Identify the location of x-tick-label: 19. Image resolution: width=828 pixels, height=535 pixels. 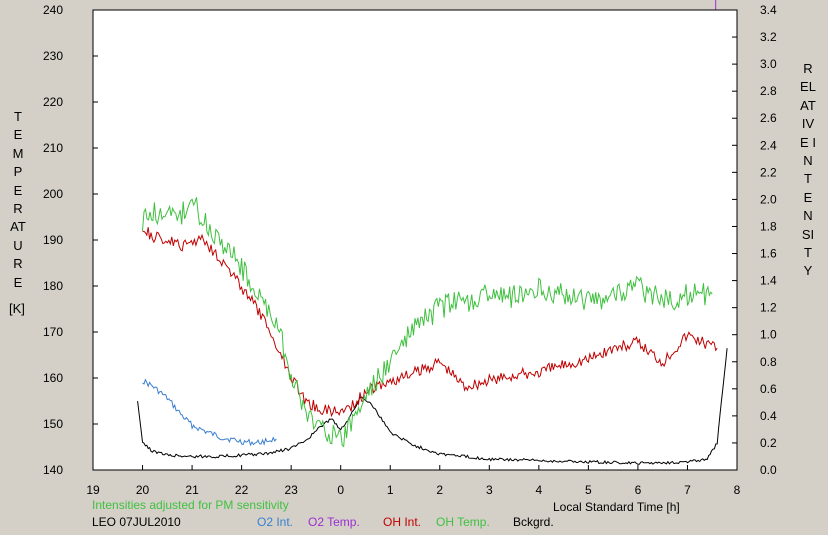
(93, 490).